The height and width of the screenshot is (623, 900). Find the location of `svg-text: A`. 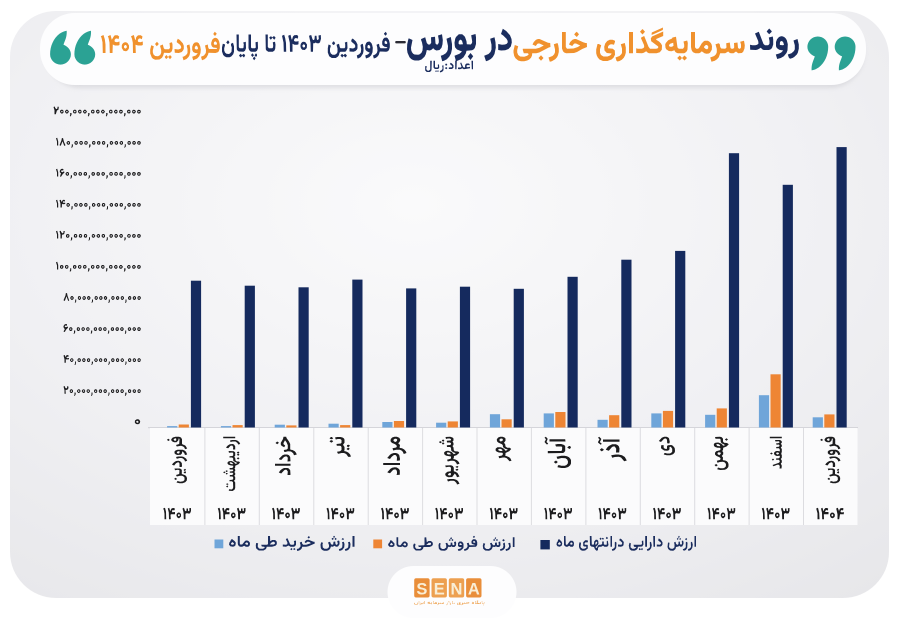

svg-text: A is located at coordinates (474, 590).